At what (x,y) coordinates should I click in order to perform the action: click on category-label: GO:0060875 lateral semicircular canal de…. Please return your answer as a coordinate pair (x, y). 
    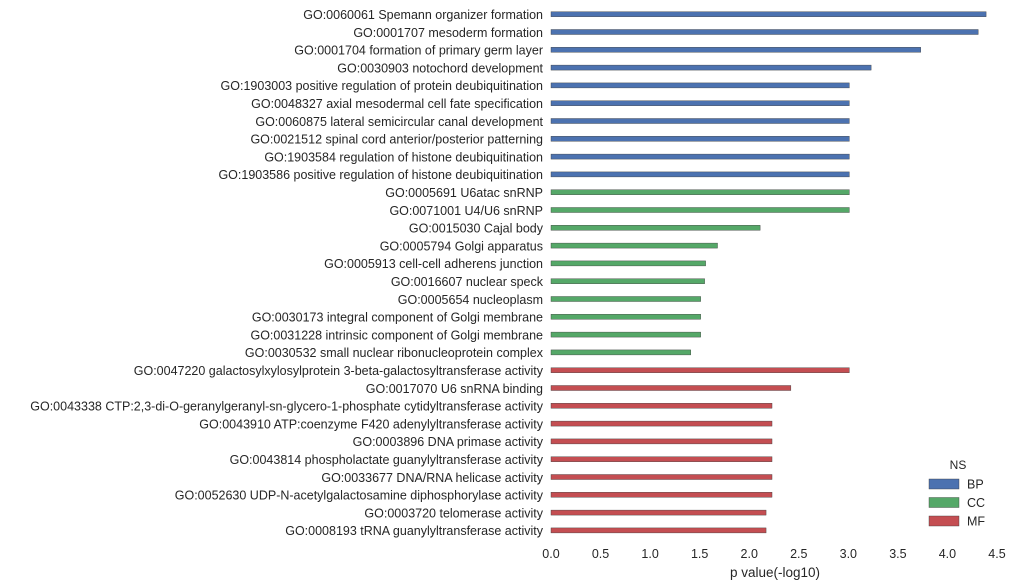
    Looking at the image, I should click on (399, 122).